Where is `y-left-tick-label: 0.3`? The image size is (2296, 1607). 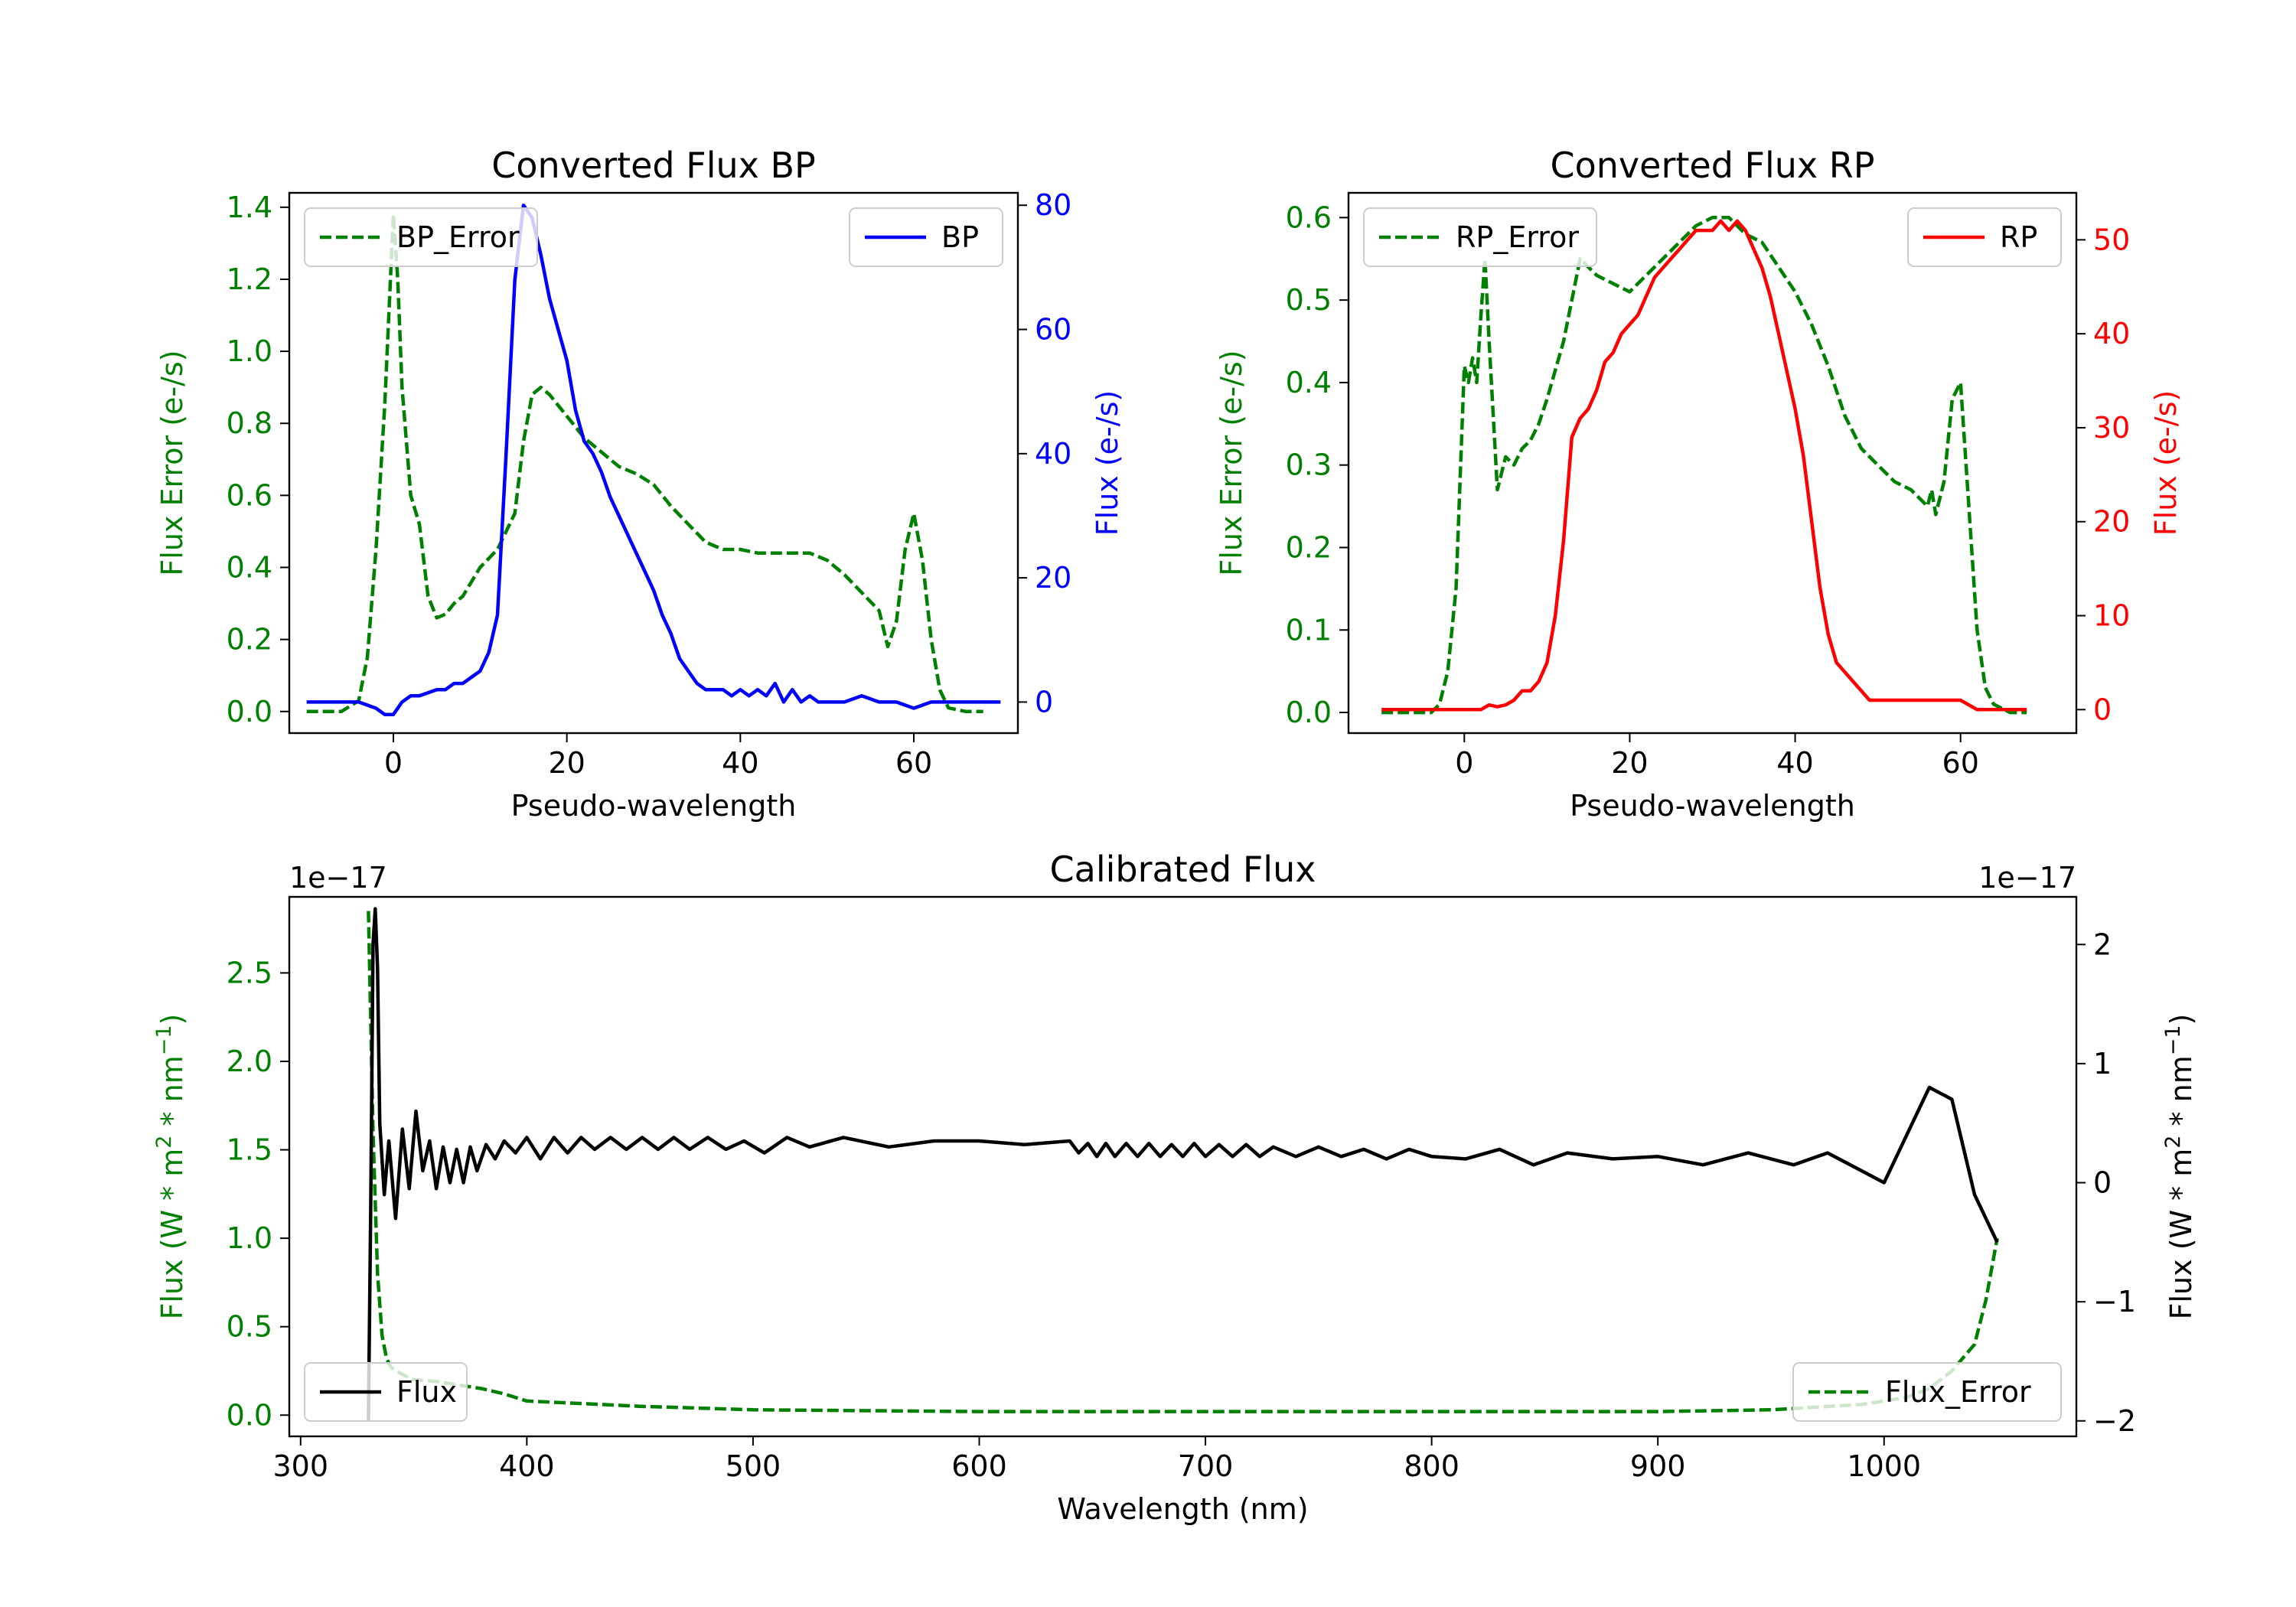
y-left-tick-label: 0.3 is located at coordinates (1309, 465).